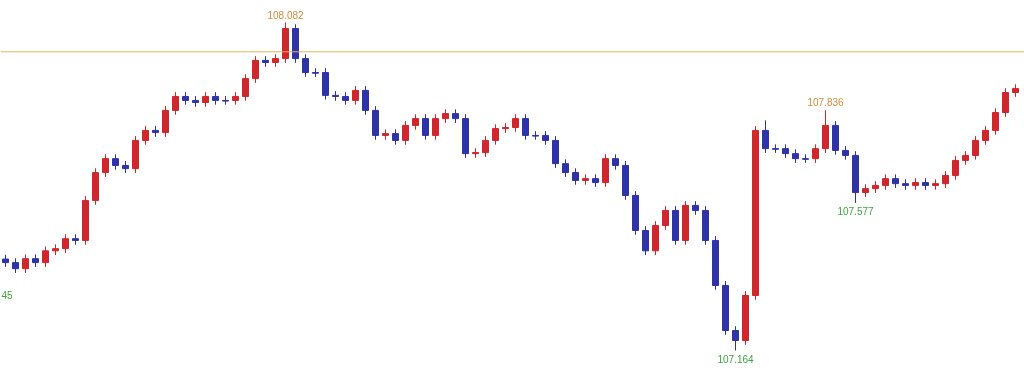 The width and height of the screenshot is (1024, 368). I want to click on annotation: 45, so click(7, 295).